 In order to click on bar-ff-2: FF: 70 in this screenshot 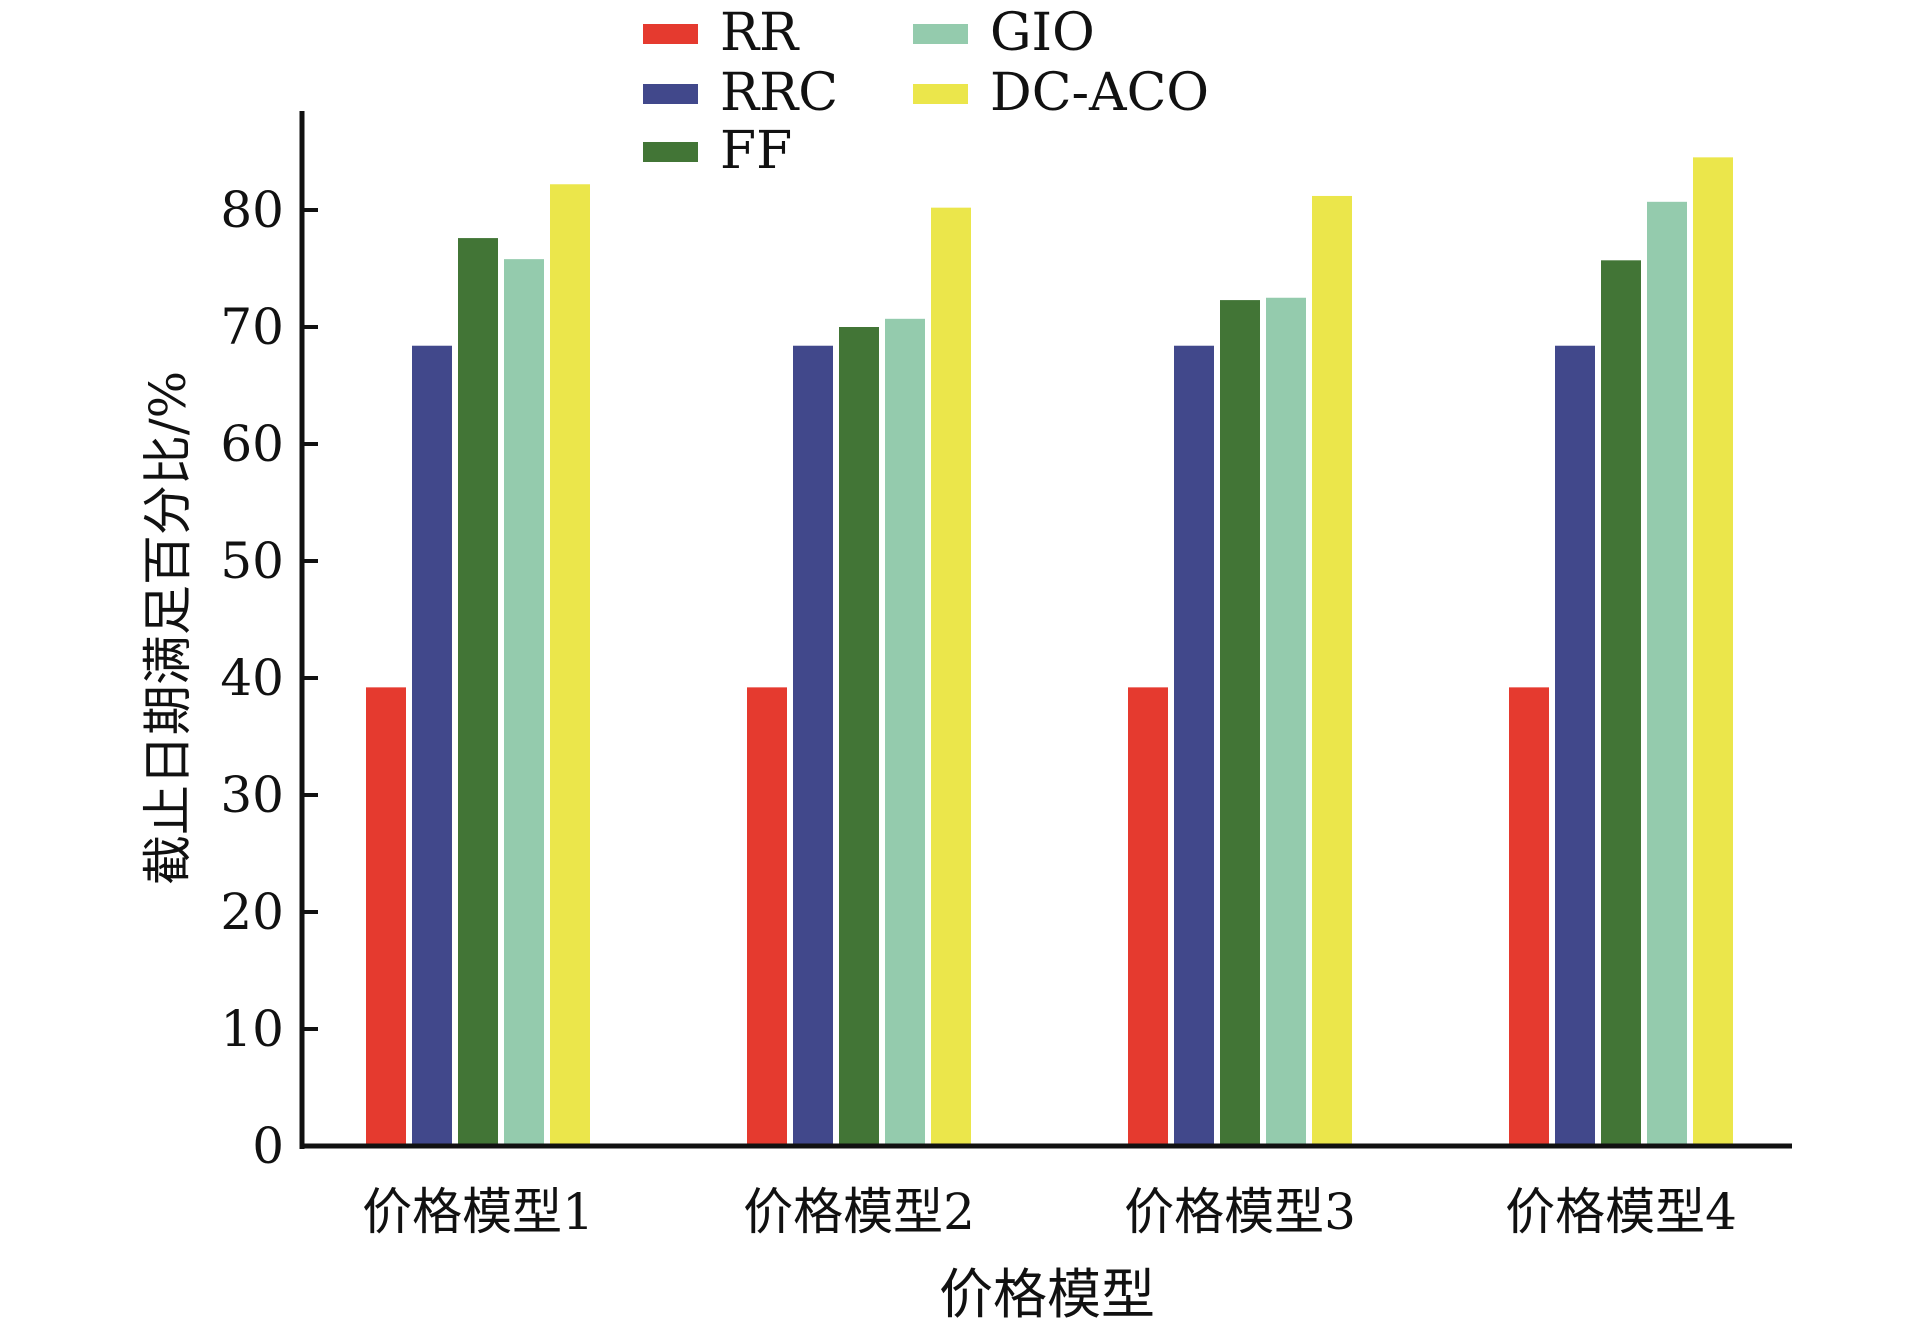, I will do `click(859, 736)`.